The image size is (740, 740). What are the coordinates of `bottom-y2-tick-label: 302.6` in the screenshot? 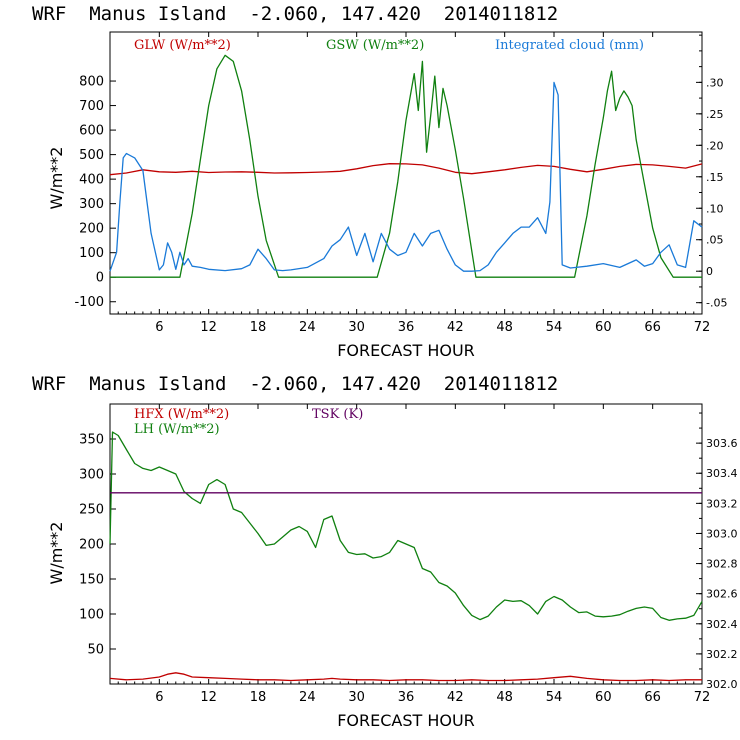 It's located at (722, 594).